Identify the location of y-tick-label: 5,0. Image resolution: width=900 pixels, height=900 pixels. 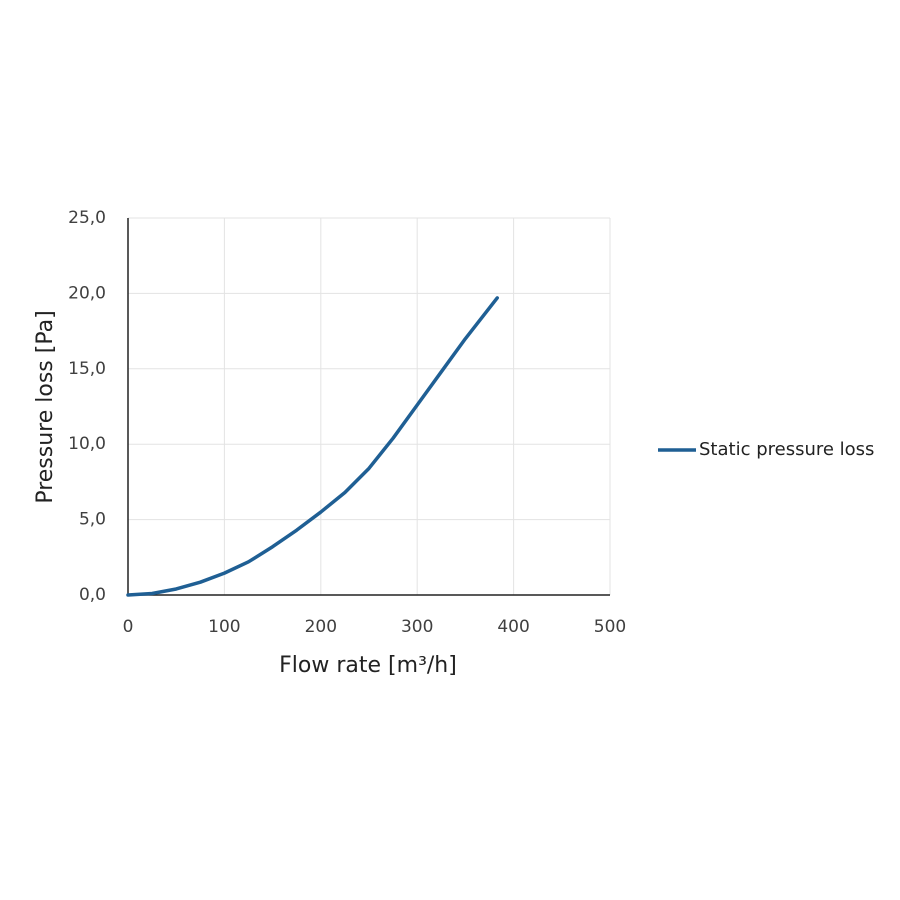
(92, 520).